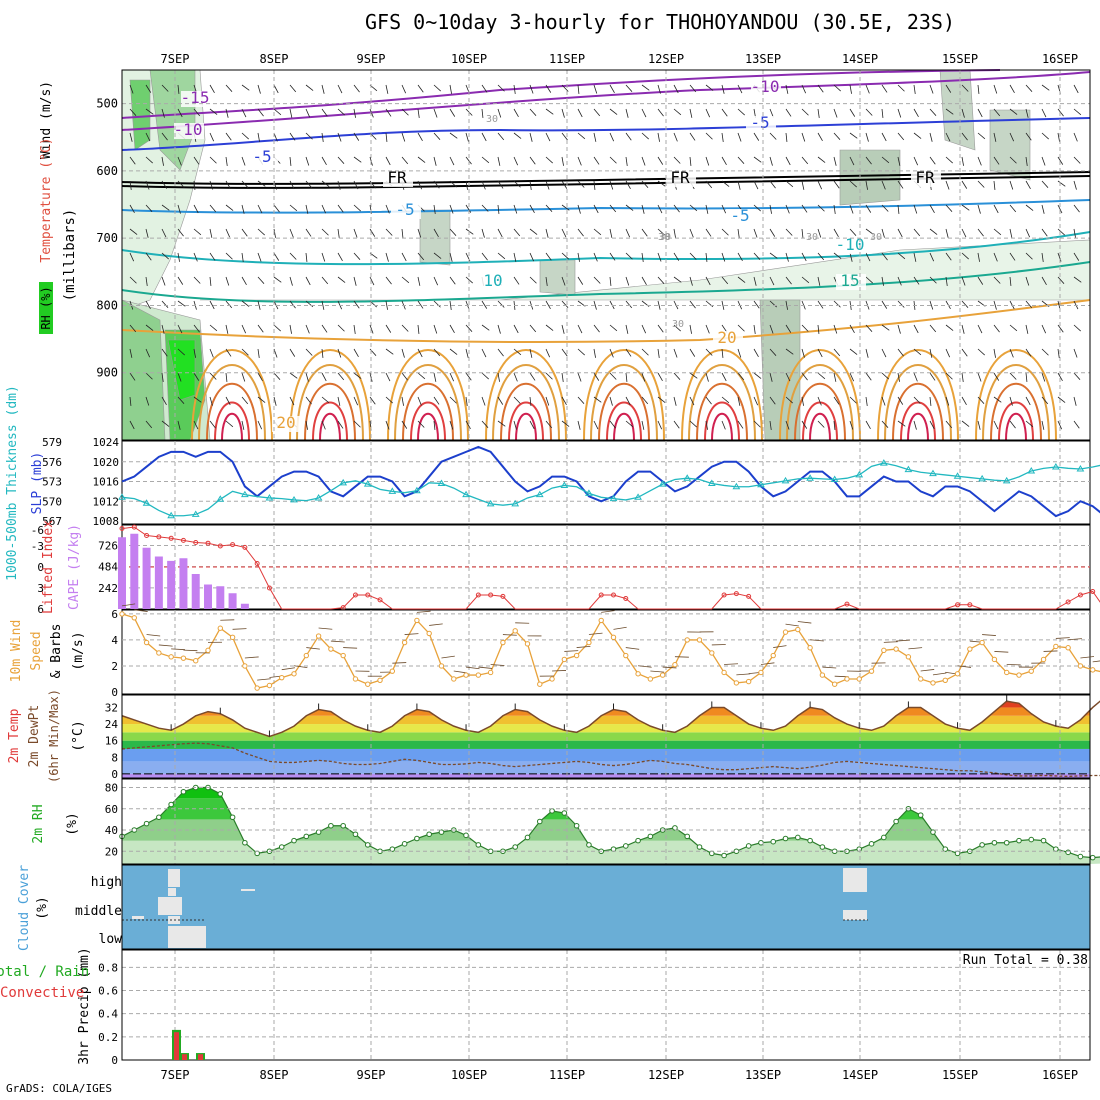 This screenshot has height=1100, width=1100. Describe the element at coordinates (107, 238) in the screenshot. I see `pressure-tick-label: 700` at that location.